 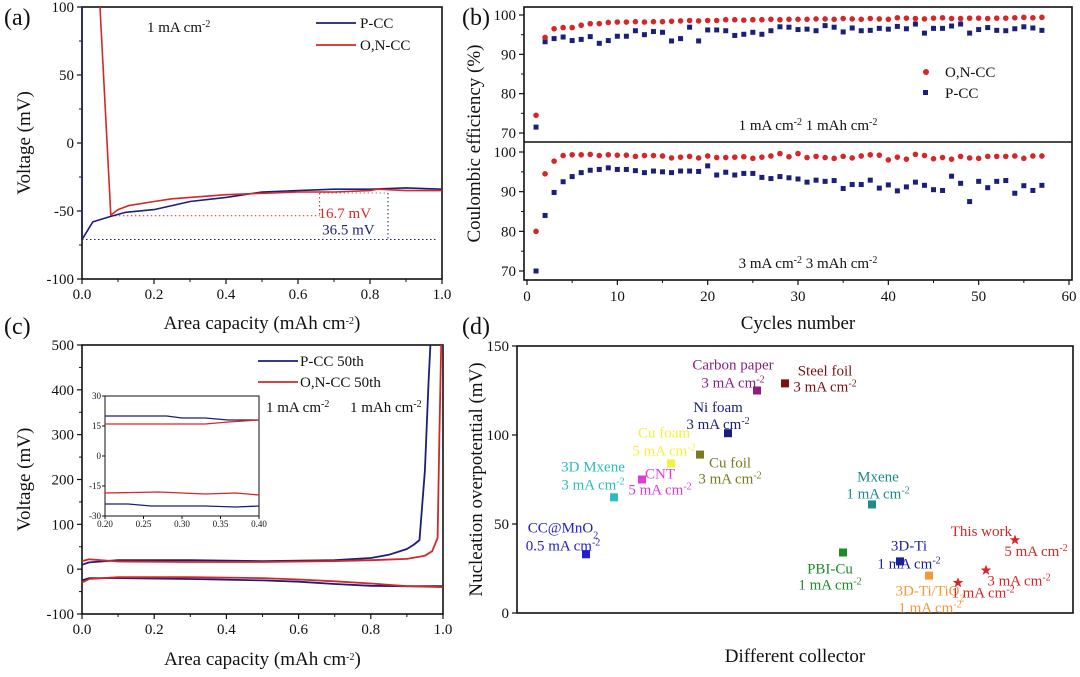 What do you see at coordinates (766, 264) in the screenshot?
I see `condition-label-part: 3 mA cm` at bounding box center [766, 264].